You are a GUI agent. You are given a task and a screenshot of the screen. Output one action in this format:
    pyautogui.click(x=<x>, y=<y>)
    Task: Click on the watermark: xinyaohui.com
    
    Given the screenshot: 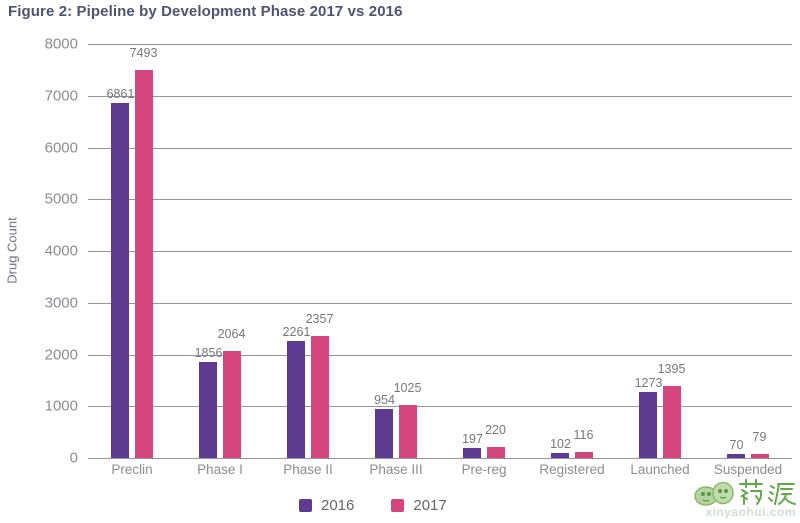 What is the action you would take?
    pyautogui.click(x=743, y=498)
    